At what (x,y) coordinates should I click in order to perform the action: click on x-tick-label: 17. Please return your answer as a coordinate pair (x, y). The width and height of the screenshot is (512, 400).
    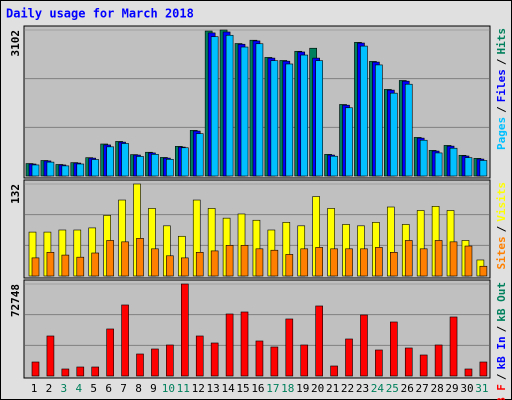
    Looking at the image, I should click on (272, 388).